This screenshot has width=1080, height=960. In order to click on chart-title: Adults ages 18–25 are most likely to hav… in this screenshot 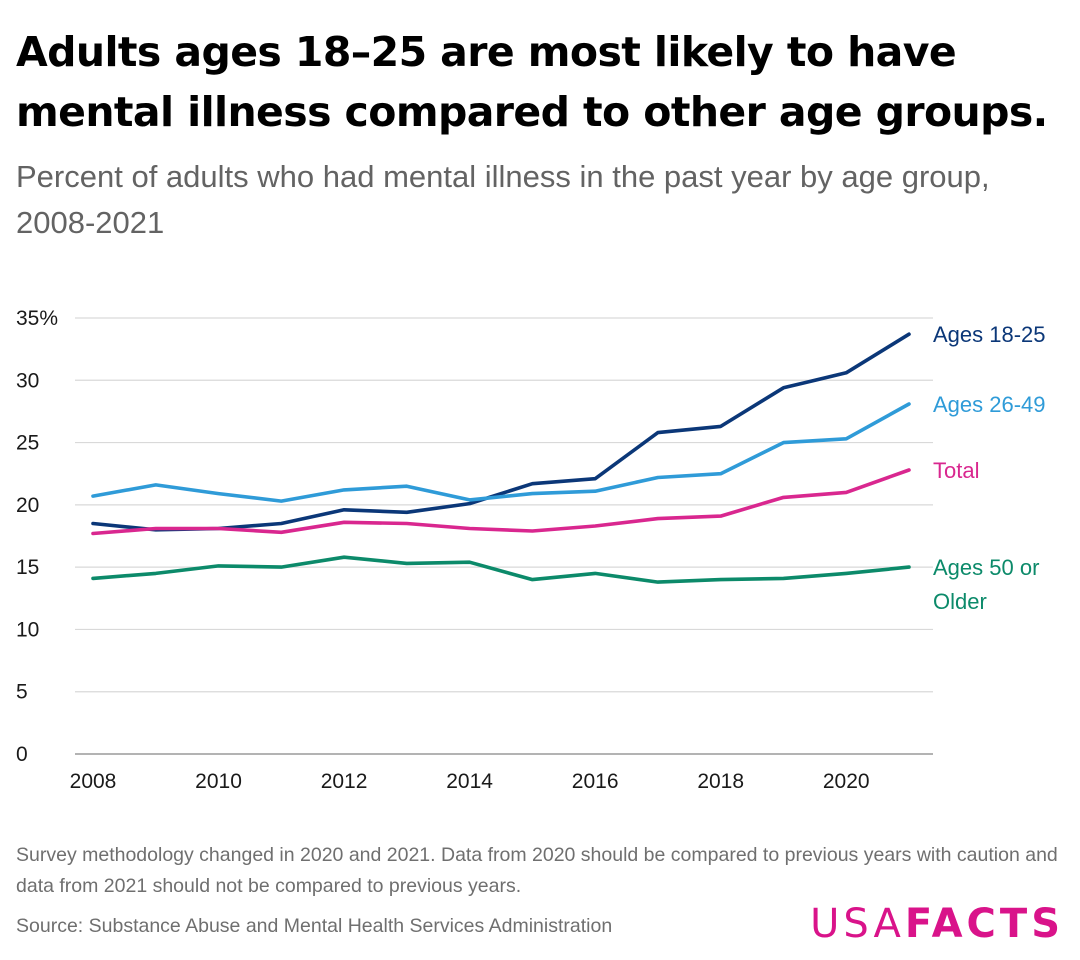, I will do `click(532, 82)`.